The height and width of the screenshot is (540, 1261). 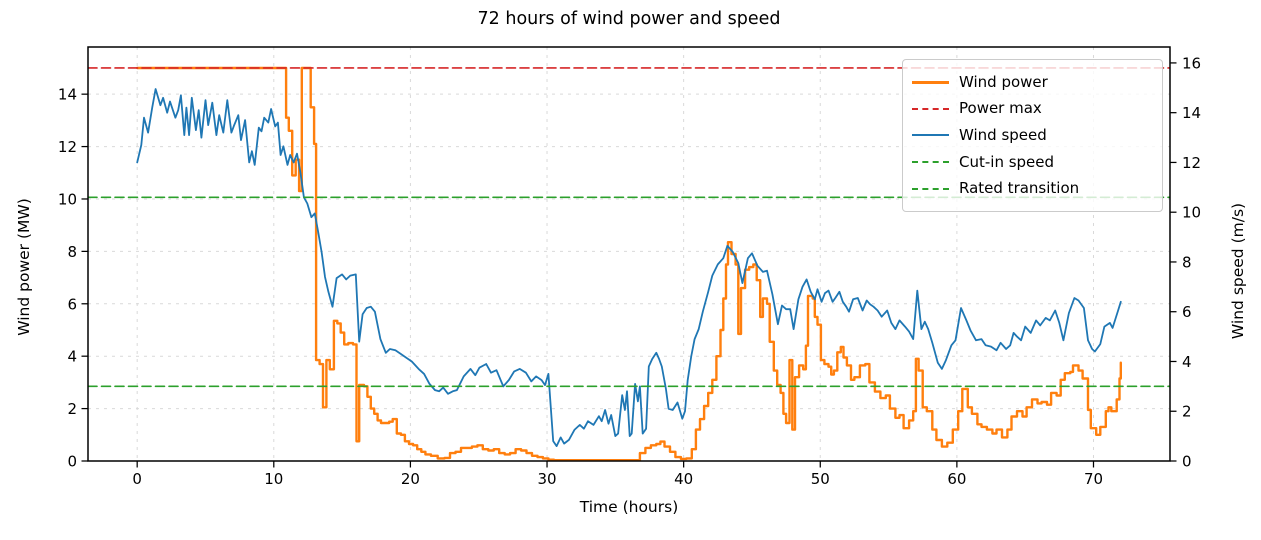 I want to click on legend-line-sample-wind-power, so click(x=930, y=82).